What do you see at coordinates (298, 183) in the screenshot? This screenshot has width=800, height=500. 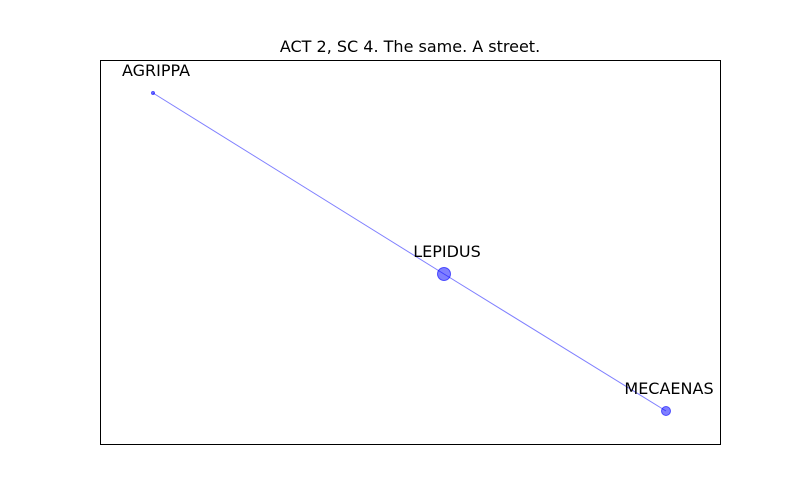 I see `edge-agrippa-lepidus` at bounding box center [298, 183].